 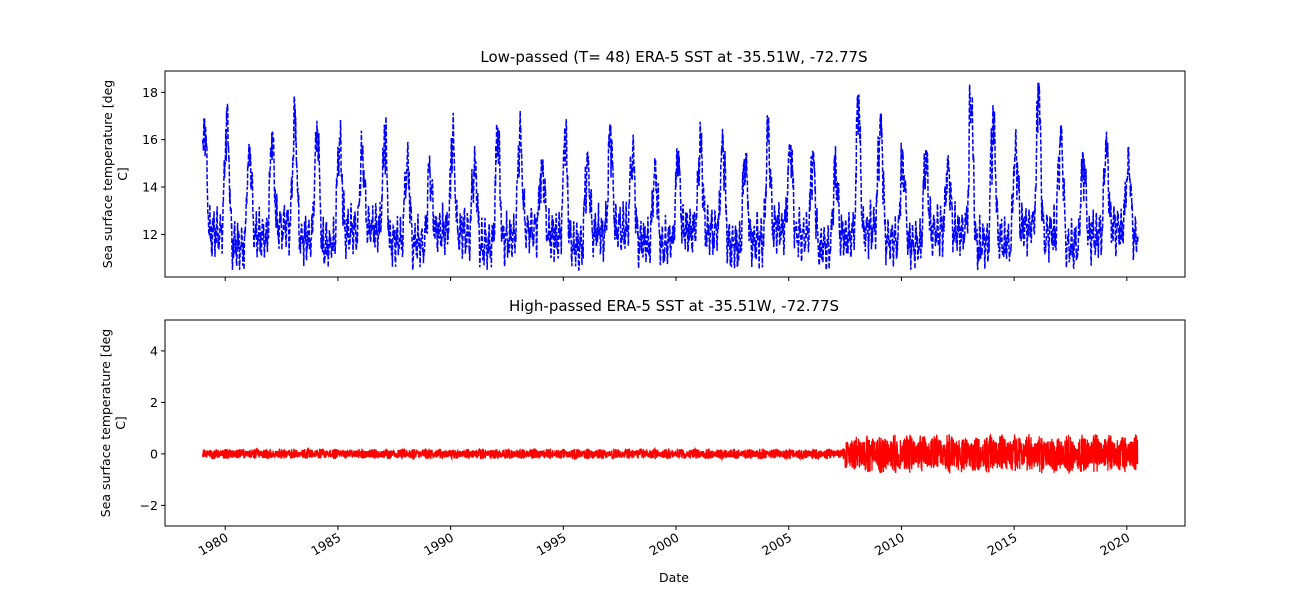 What do you see at coordinates (105, 423) in the screenshot?
I see `high-pass-y-label-line1: Sea surface temperature [deg` at bounding box center [105, 423].